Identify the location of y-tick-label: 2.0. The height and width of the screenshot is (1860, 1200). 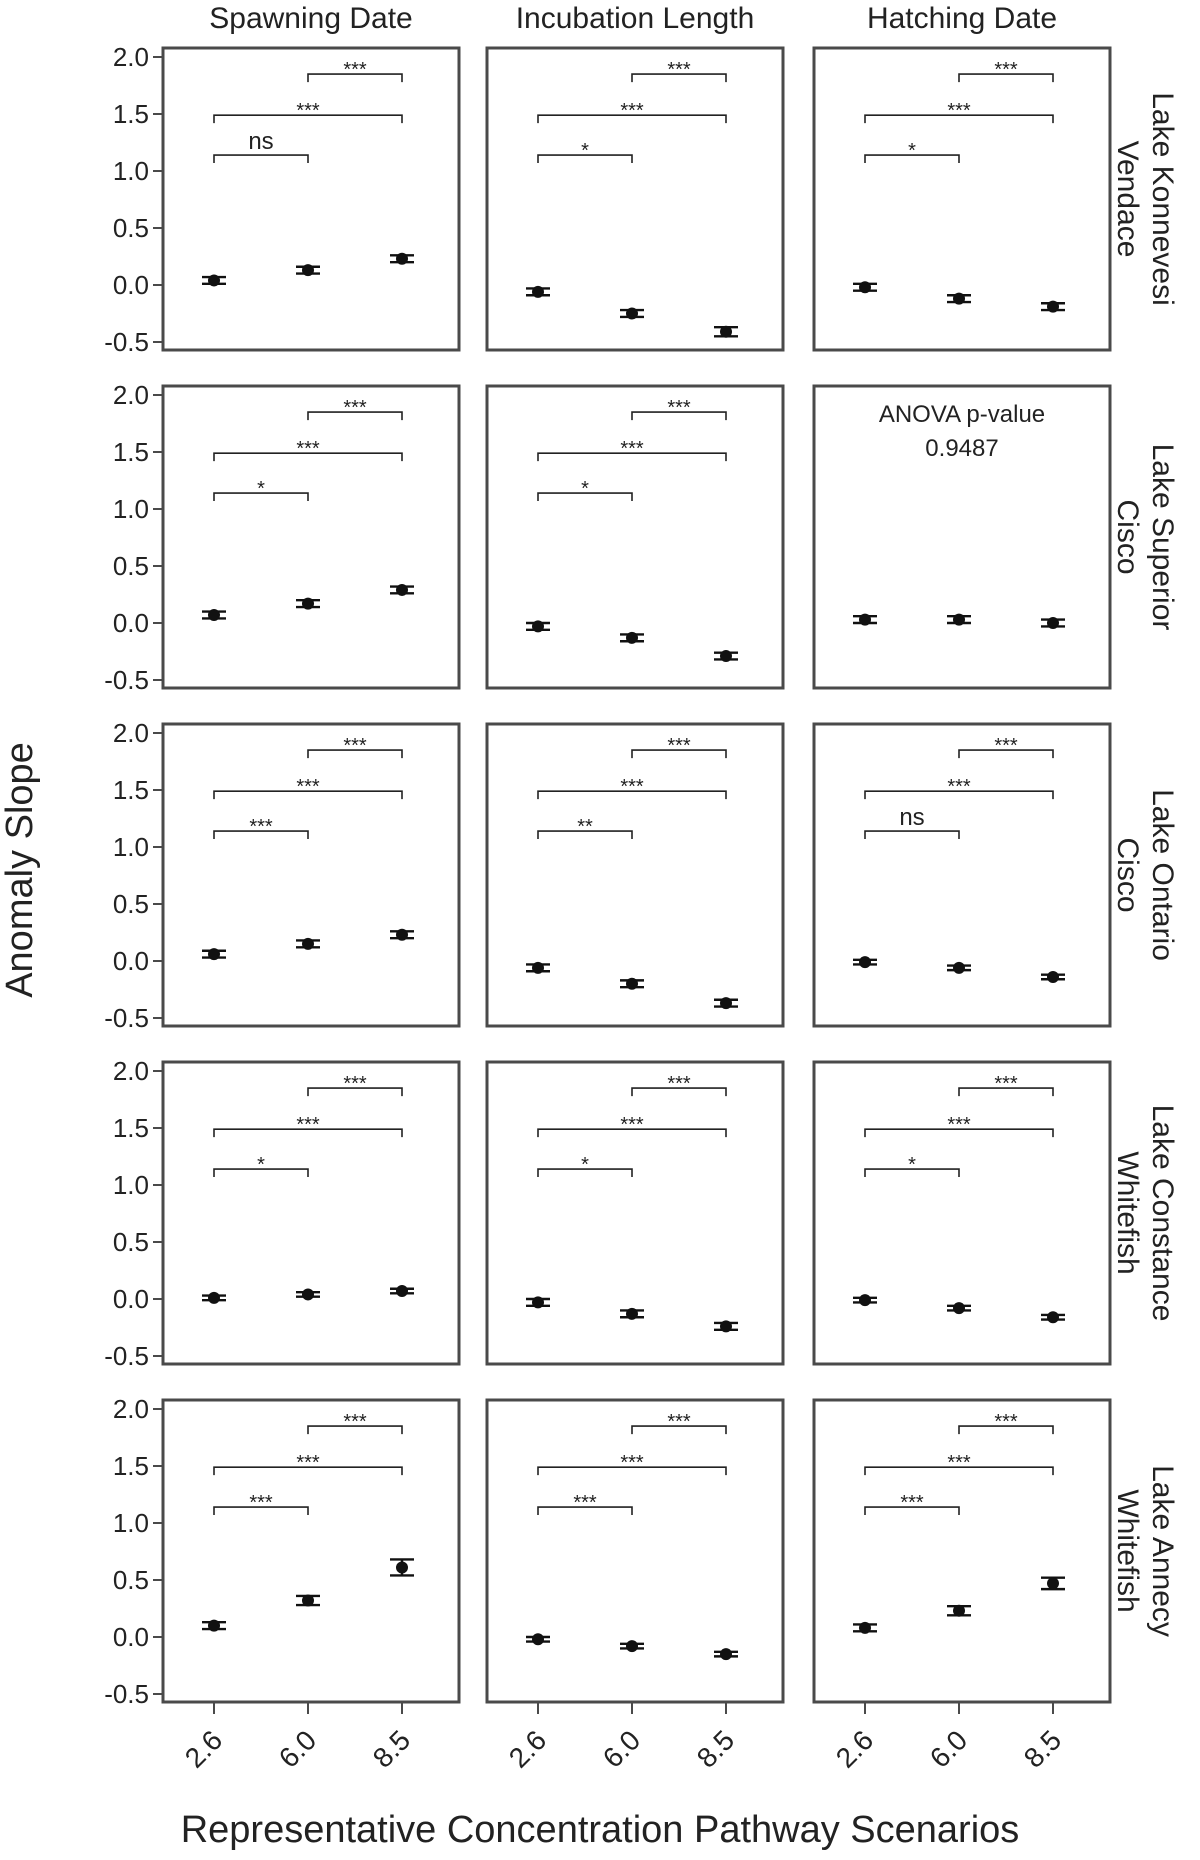
(131, 1409).